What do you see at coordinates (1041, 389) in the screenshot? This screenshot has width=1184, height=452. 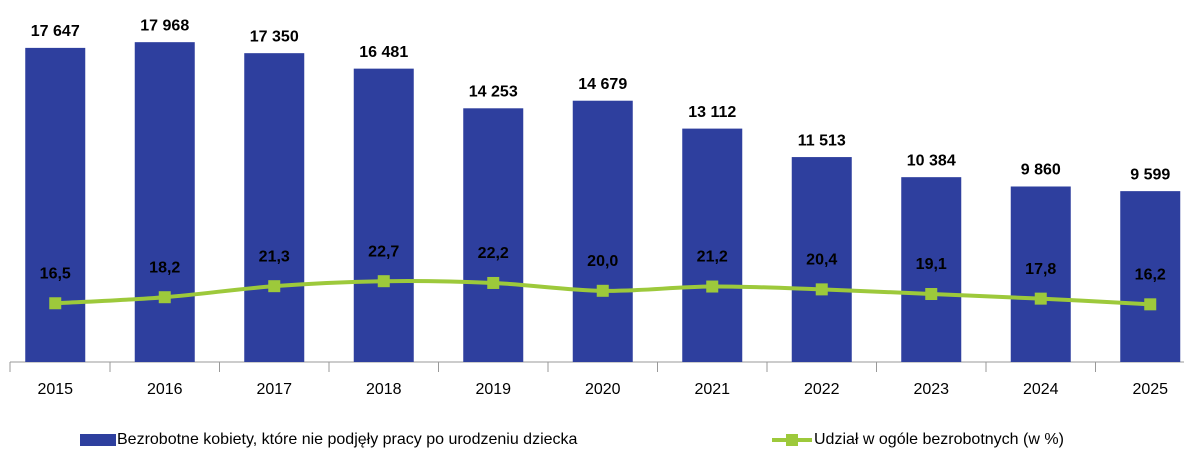 I see `x-tick-label: 2024` at bounding box center [1041, 389].